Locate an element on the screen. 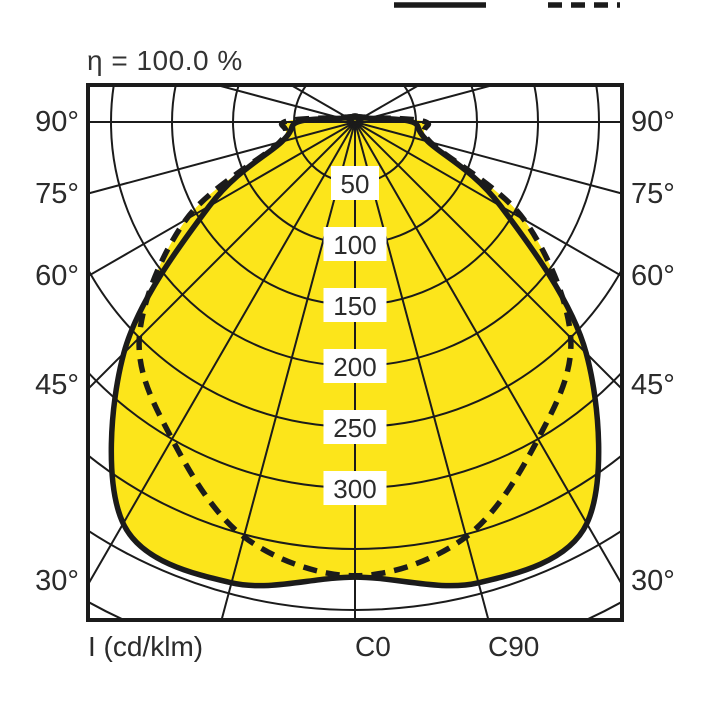 The width and height of the screenshot is (708, 708). unit-label: I (cd/klm) is located at coordinates (146, 646).